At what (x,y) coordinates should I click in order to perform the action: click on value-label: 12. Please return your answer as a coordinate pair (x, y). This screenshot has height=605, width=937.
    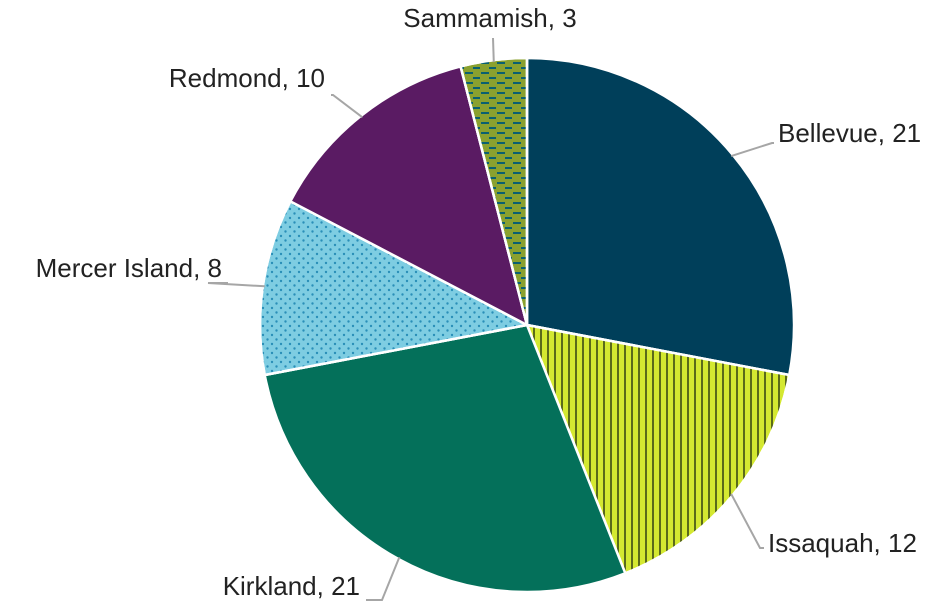
    Looking at the image, I should click on (902, 543).